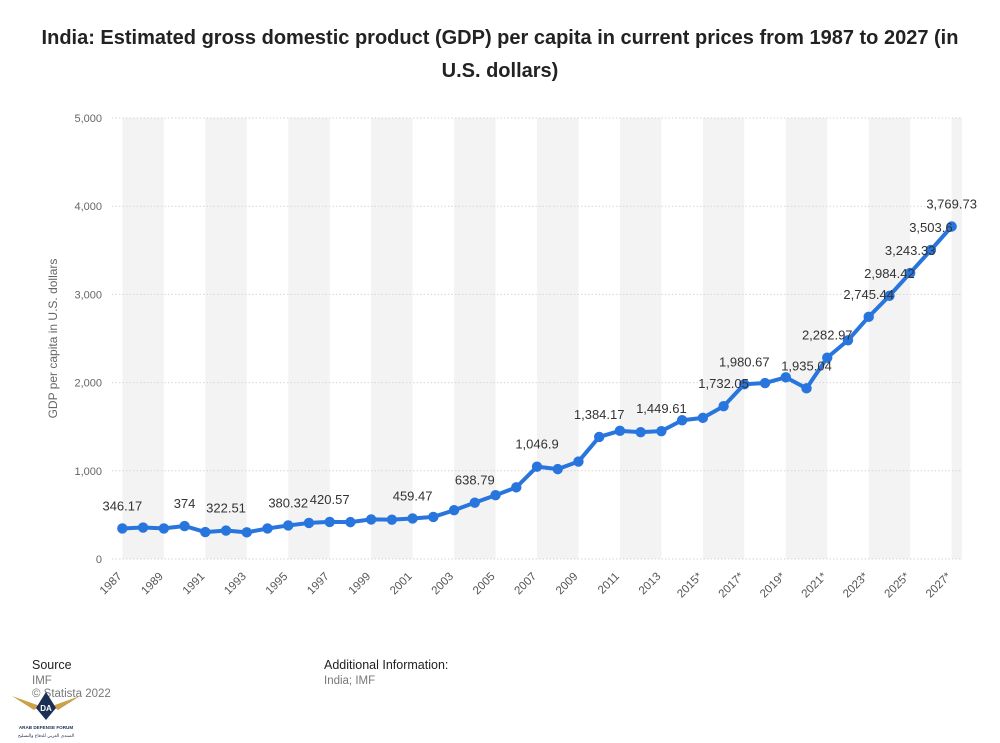 The width and height of the screenshot is (1000, 743). Describe the element at coordinates (226, 508) in the screenshot. I see `data-label: 322.51` at that location.